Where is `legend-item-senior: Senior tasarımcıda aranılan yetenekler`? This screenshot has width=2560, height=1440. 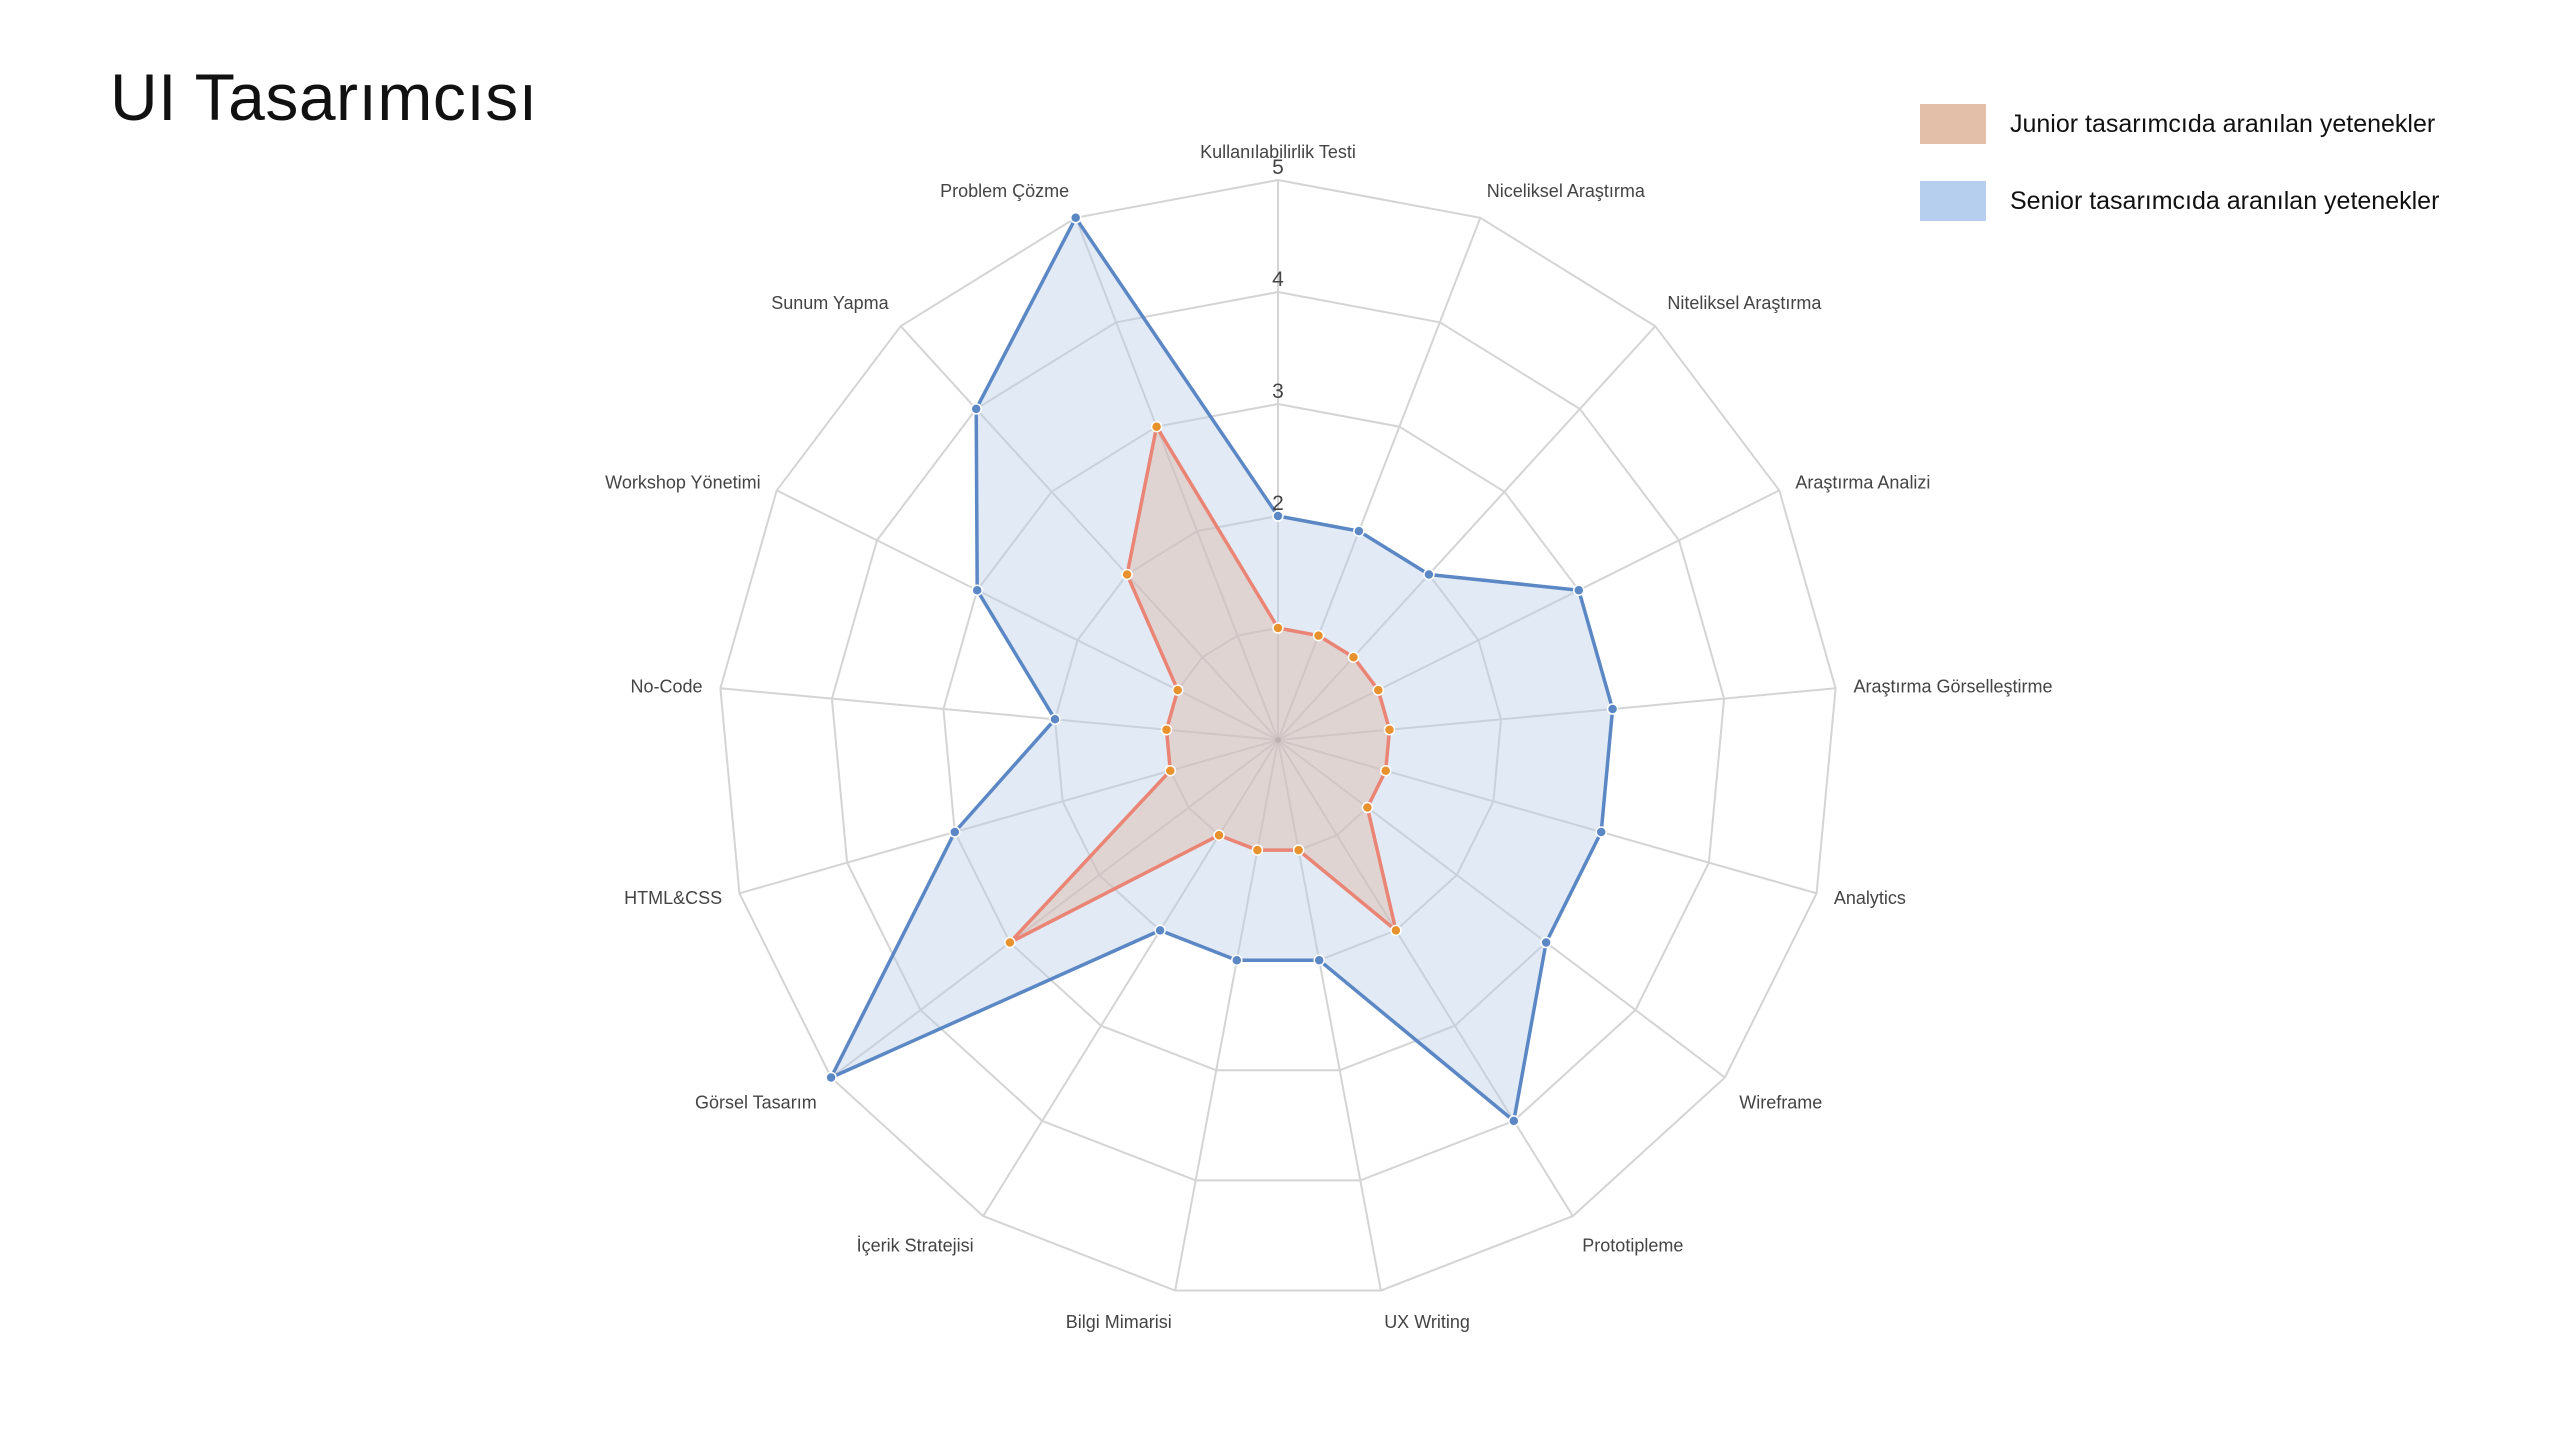
legend-item-senior: Senior tasarımcıda aranılan yetenekler is located at coordinates (2220, 201).